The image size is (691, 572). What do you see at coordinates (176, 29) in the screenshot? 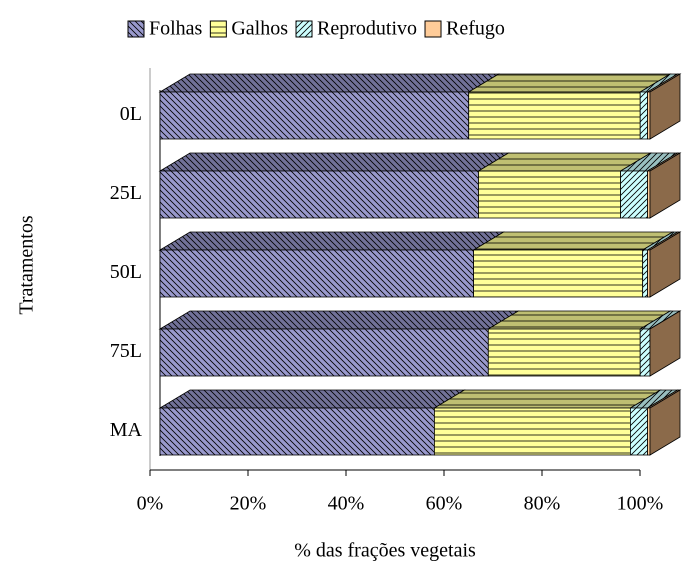
I see `legend-label: Folhas` at bounding box center [176, 29].